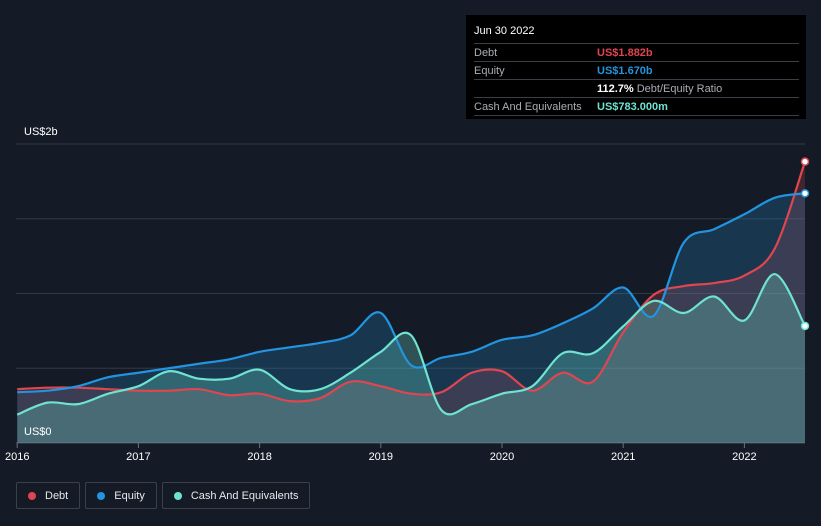 The image size is (821, 526). I want to click on equity-end-marker, so click(805, 193).